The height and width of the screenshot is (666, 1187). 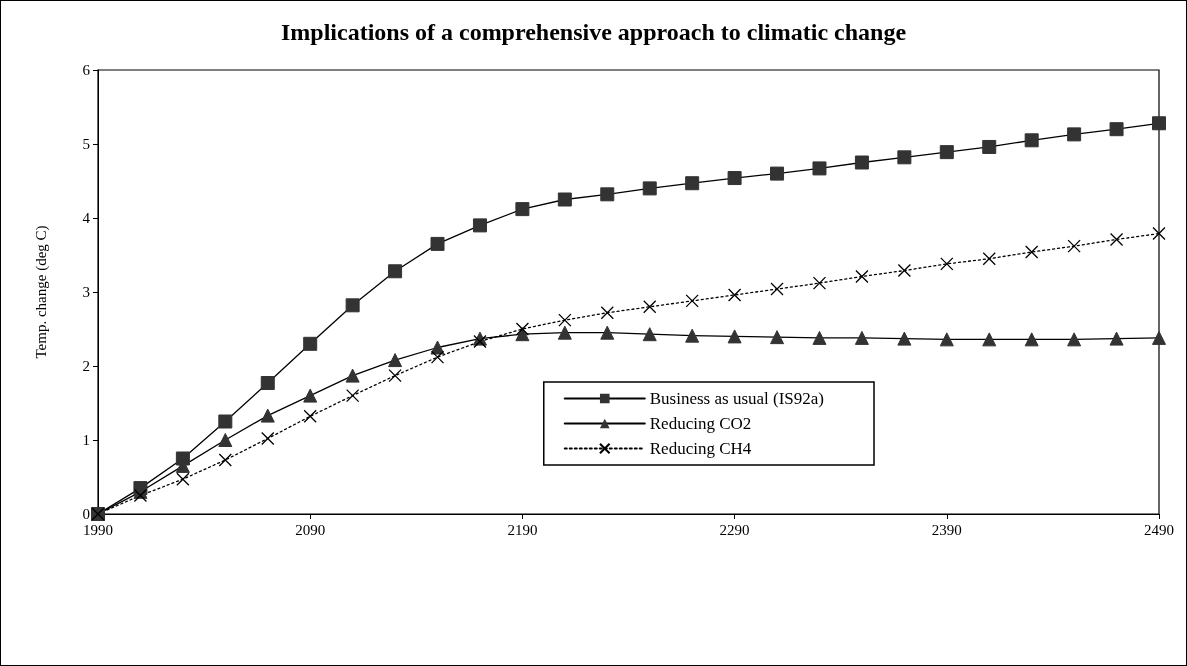 What do you see at coordinates (86, 144) in the screenshot?
I see `y-tick-label: 5` at bounding box center [86, 144].